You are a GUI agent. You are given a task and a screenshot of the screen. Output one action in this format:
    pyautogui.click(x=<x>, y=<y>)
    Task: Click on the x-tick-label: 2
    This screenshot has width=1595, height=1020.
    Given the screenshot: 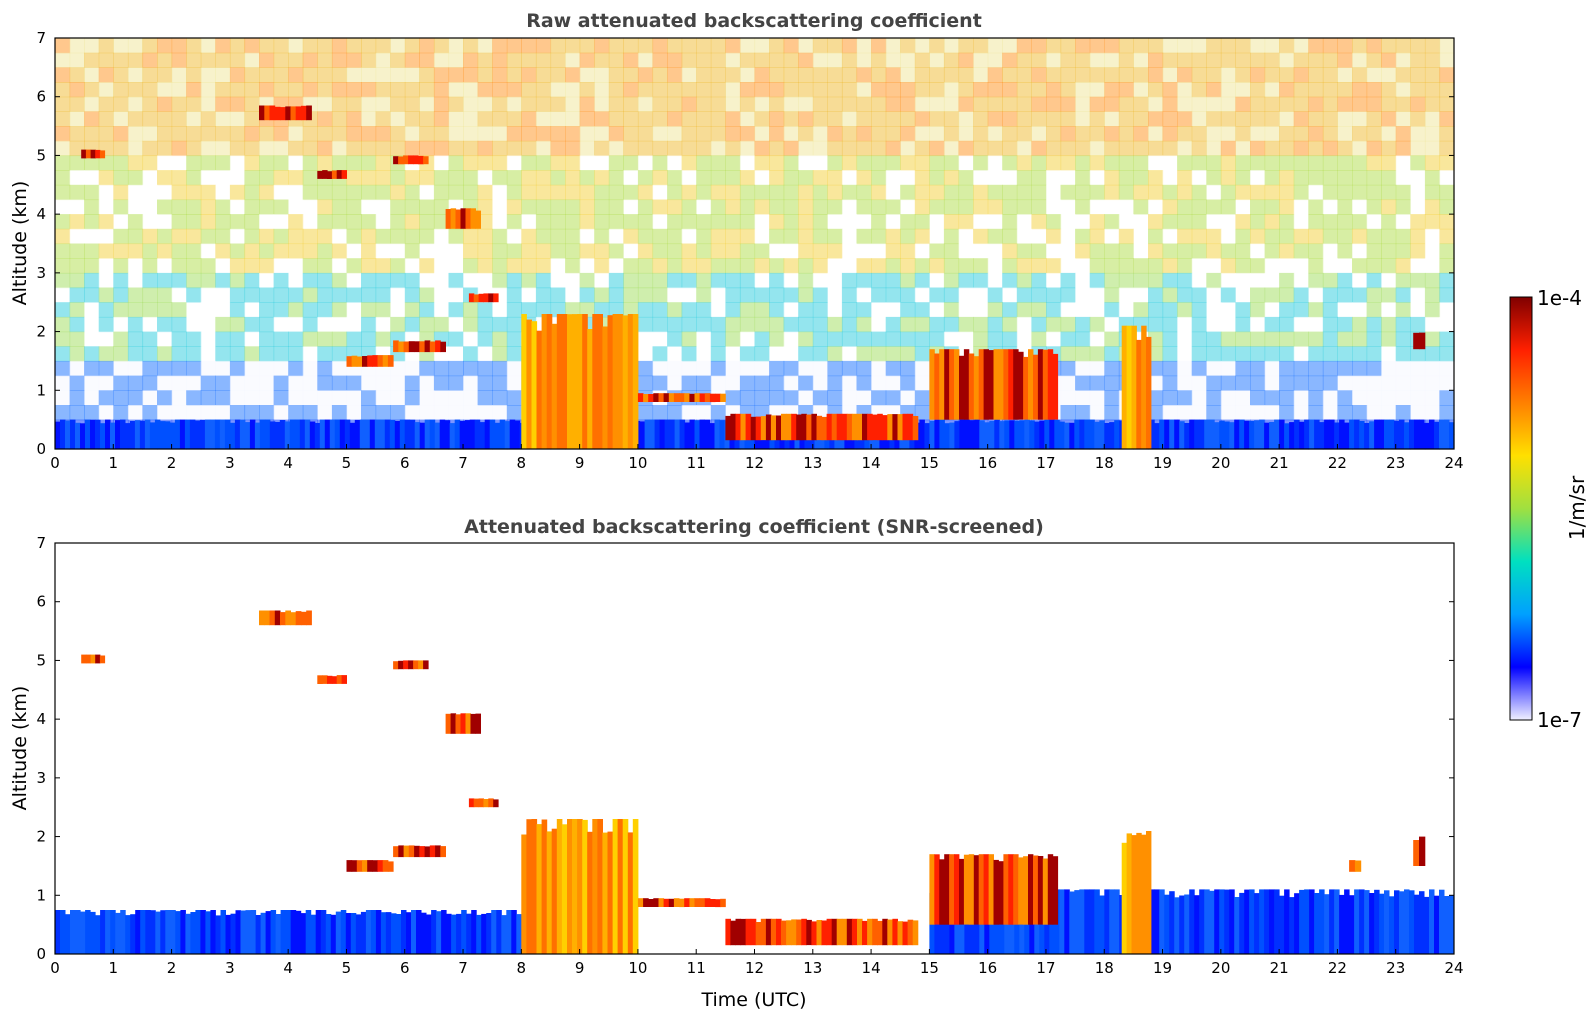 What is the action you would take?
    pyautogui.click(x=172, y=463)
    